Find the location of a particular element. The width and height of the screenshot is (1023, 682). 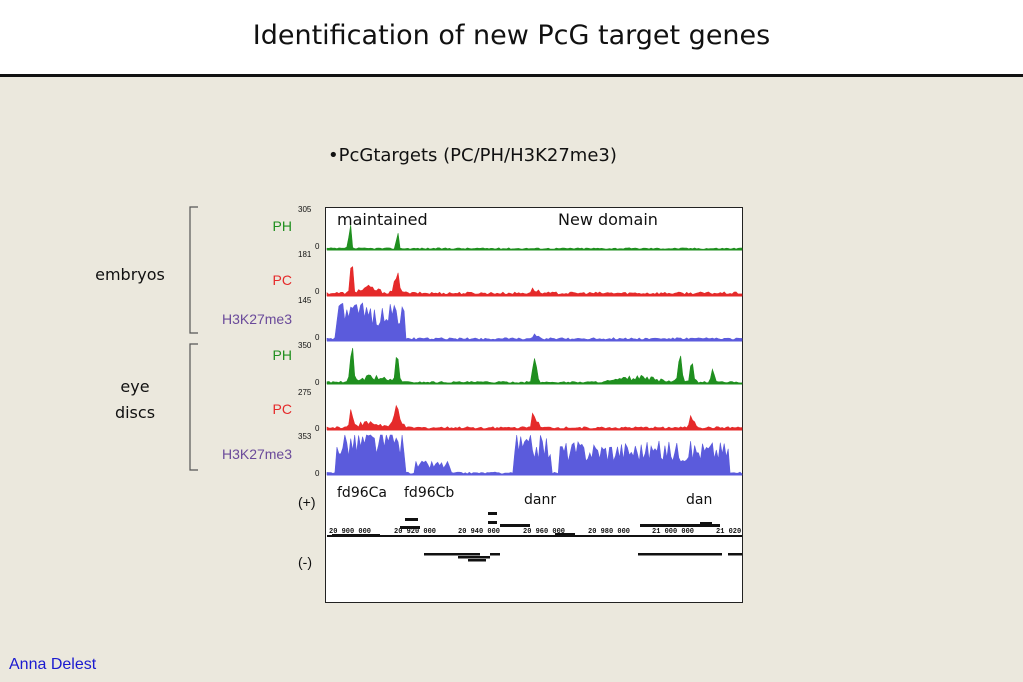

bullet-text: •PcGtargets (PC/PH/H3K27me3) is located at coordinates (472, 155).